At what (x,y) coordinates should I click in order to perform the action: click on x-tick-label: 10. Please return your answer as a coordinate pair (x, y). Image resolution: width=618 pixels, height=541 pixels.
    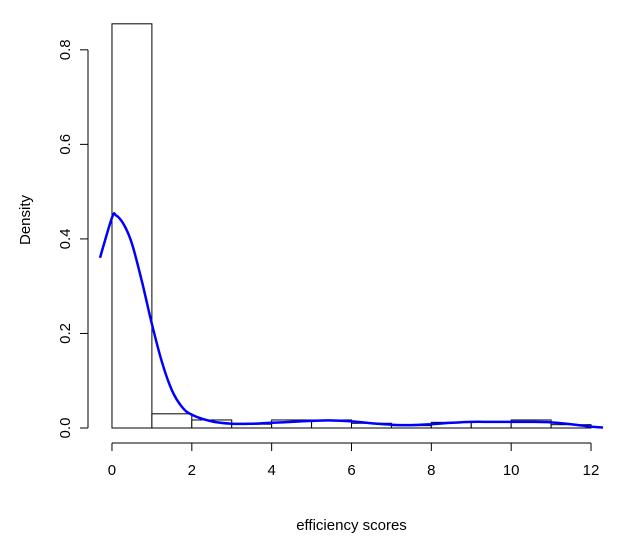
    Looking at the image, I should click on (511, 470).